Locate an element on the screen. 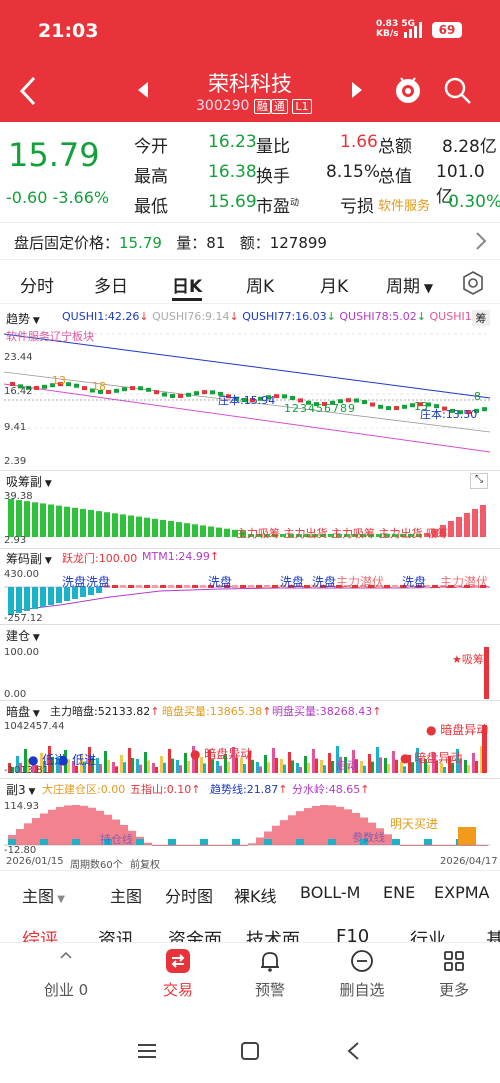  nav-chinext: 创业 0 is located at coordinates (66, 974).